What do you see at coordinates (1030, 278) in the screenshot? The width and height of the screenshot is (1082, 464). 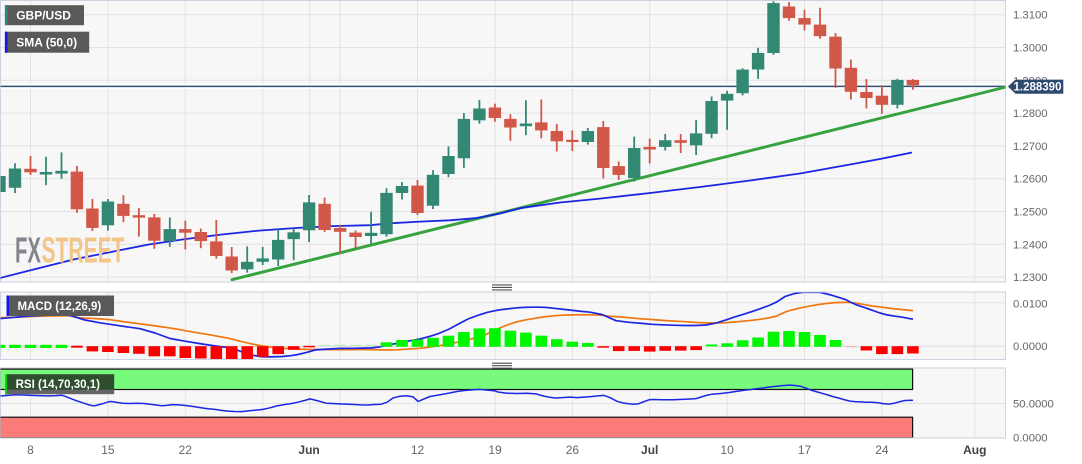 I see `svg-text: 1.2300` at bounding box center [1030, 278].